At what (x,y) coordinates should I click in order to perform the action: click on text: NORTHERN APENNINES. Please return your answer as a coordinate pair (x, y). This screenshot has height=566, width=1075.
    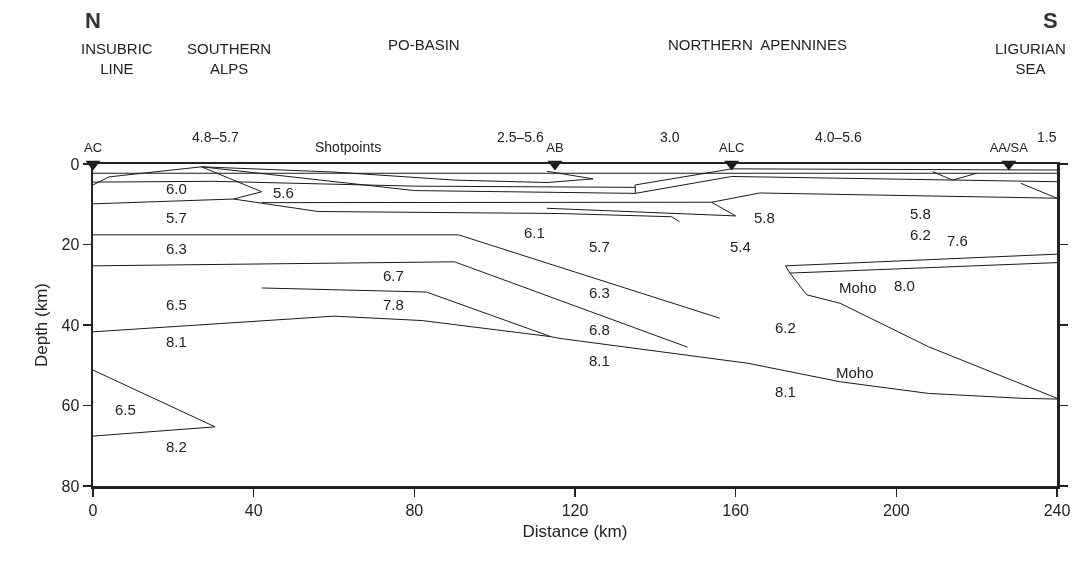
    Looking at the image, I should click on (757, 44).